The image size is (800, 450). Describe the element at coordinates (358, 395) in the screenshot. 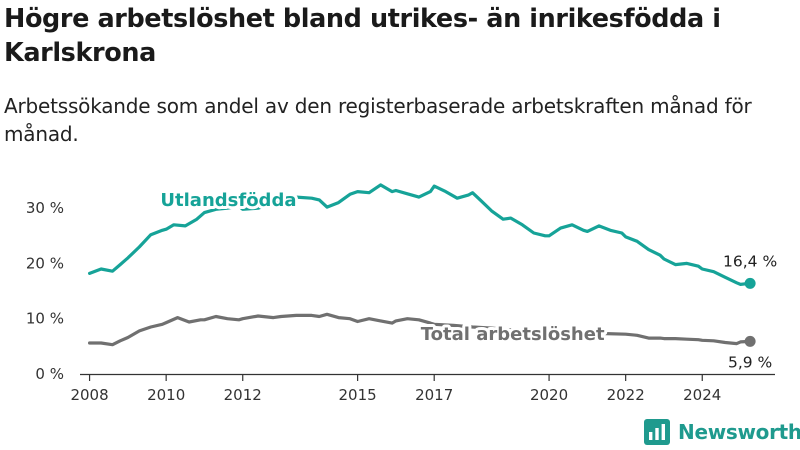

I see `x-tick-label: 2015` at that location.